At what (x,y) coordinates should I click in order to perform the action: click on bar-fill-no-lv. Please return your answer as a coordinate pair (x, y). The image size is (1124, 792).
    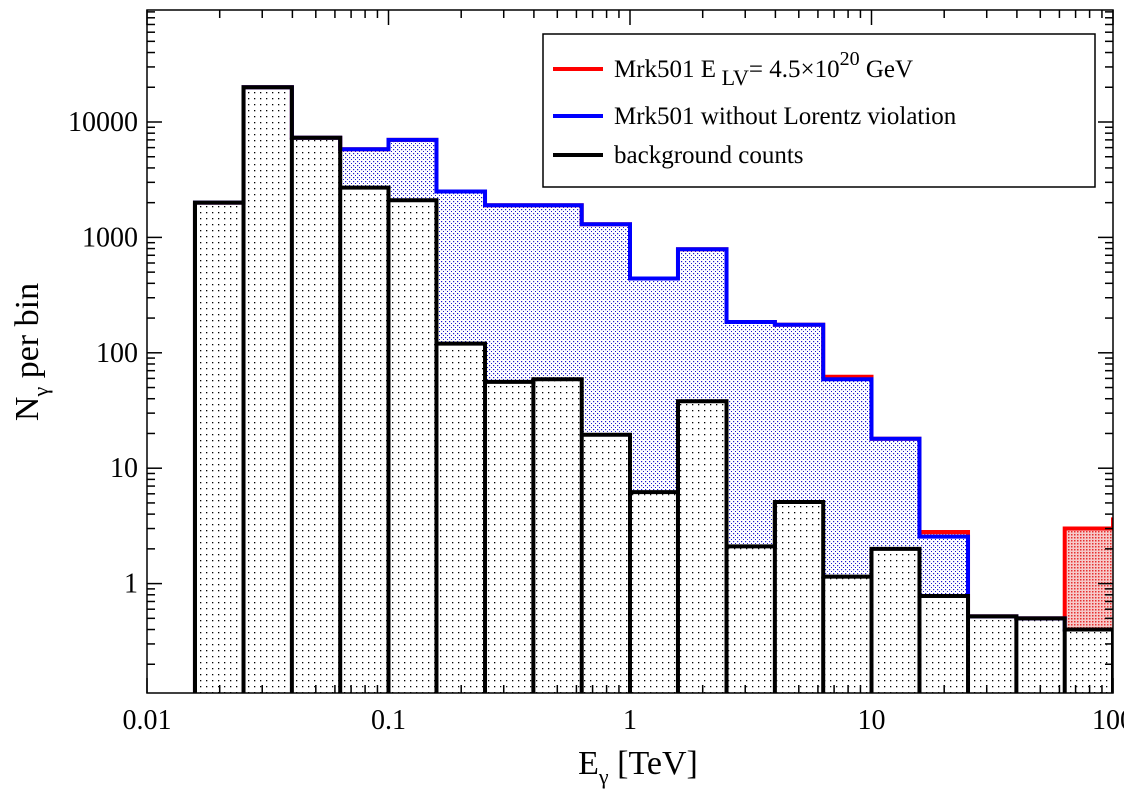
    Looking at the image, I should click on (1118, 682).